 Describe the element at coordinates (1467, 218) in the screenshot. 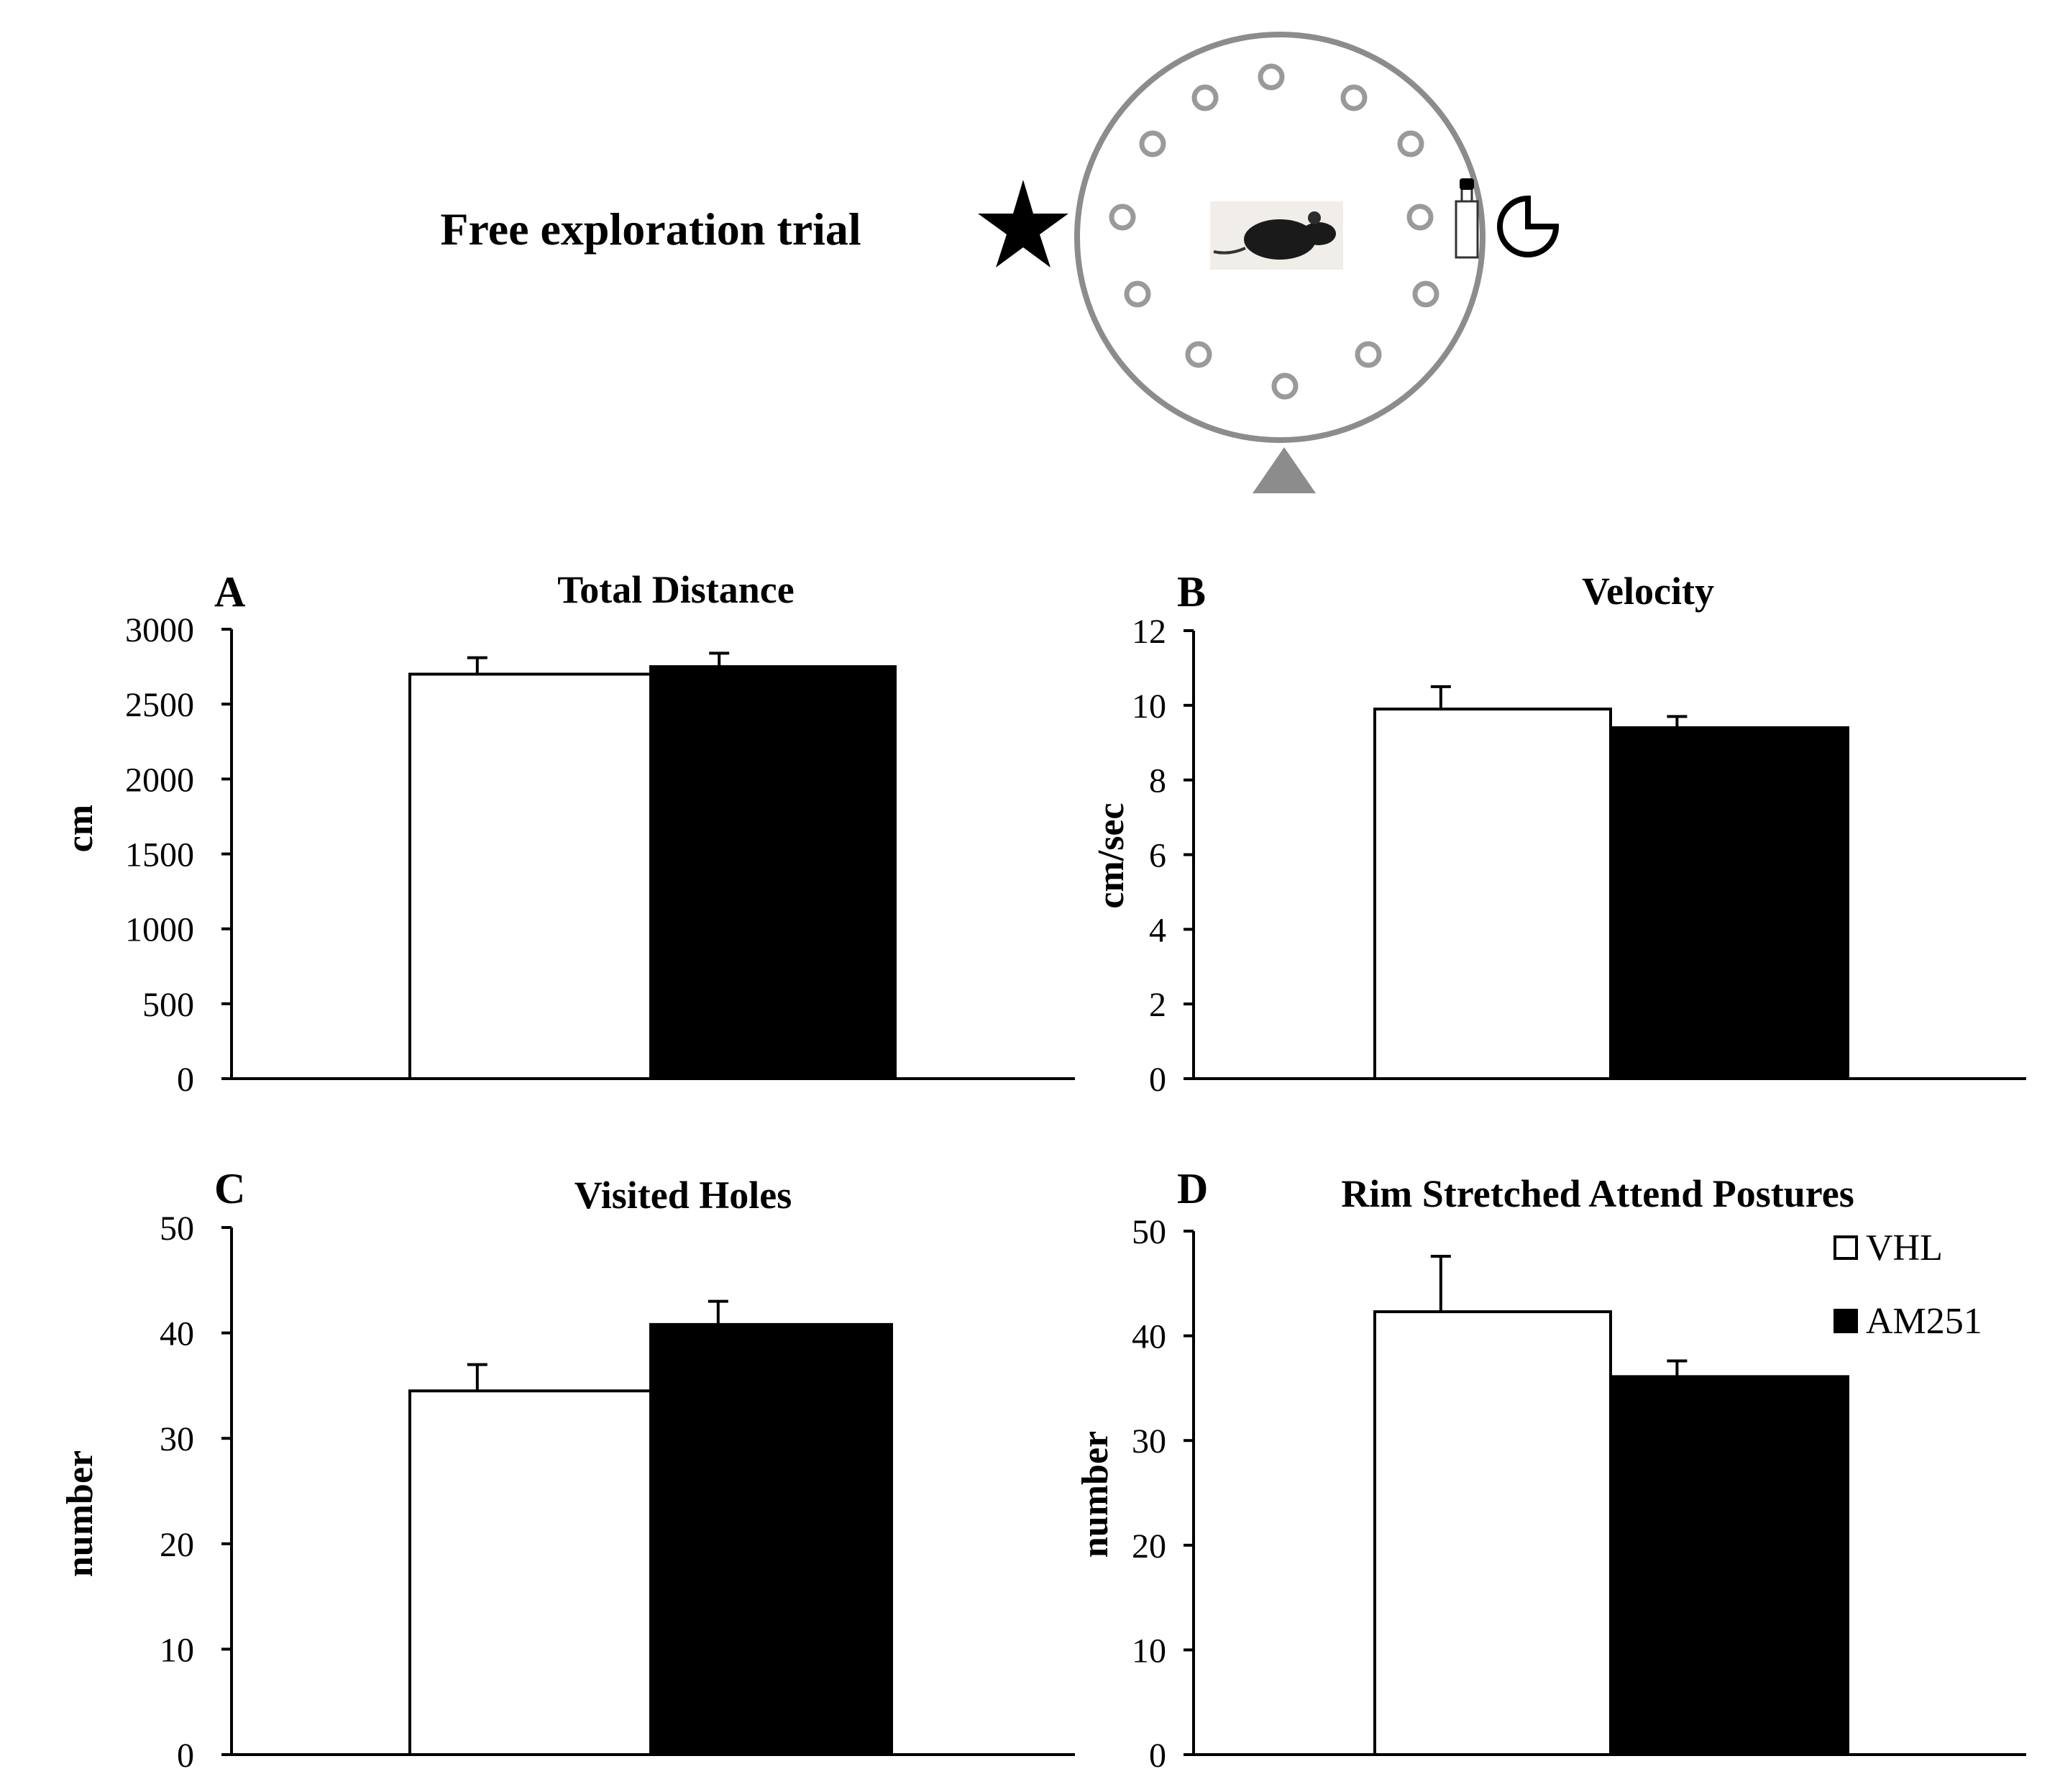

I see `bottle-icon` at that location.